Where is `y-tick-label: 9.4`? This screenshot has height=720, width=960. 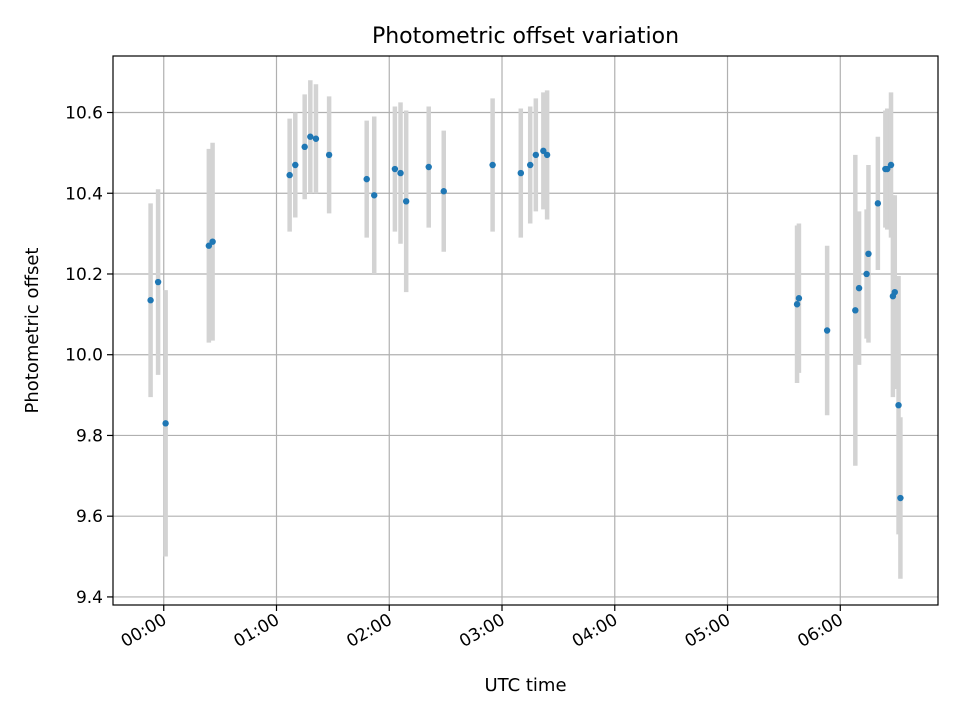
y-tick-label: 9.4 is located at coordinates (89, 598).